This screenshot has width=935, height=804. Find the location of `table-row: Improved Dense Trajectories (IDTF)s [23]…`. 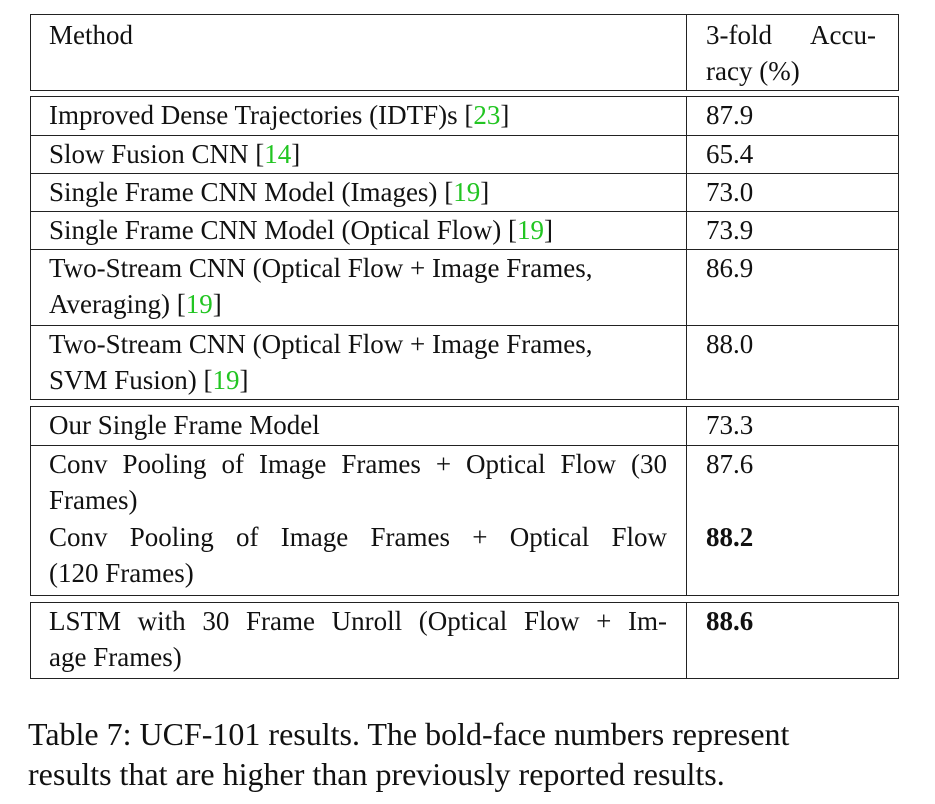

table-row: Improved Dense Trajectories (IDTF)s [23]… is located at coordinates (464, 116).